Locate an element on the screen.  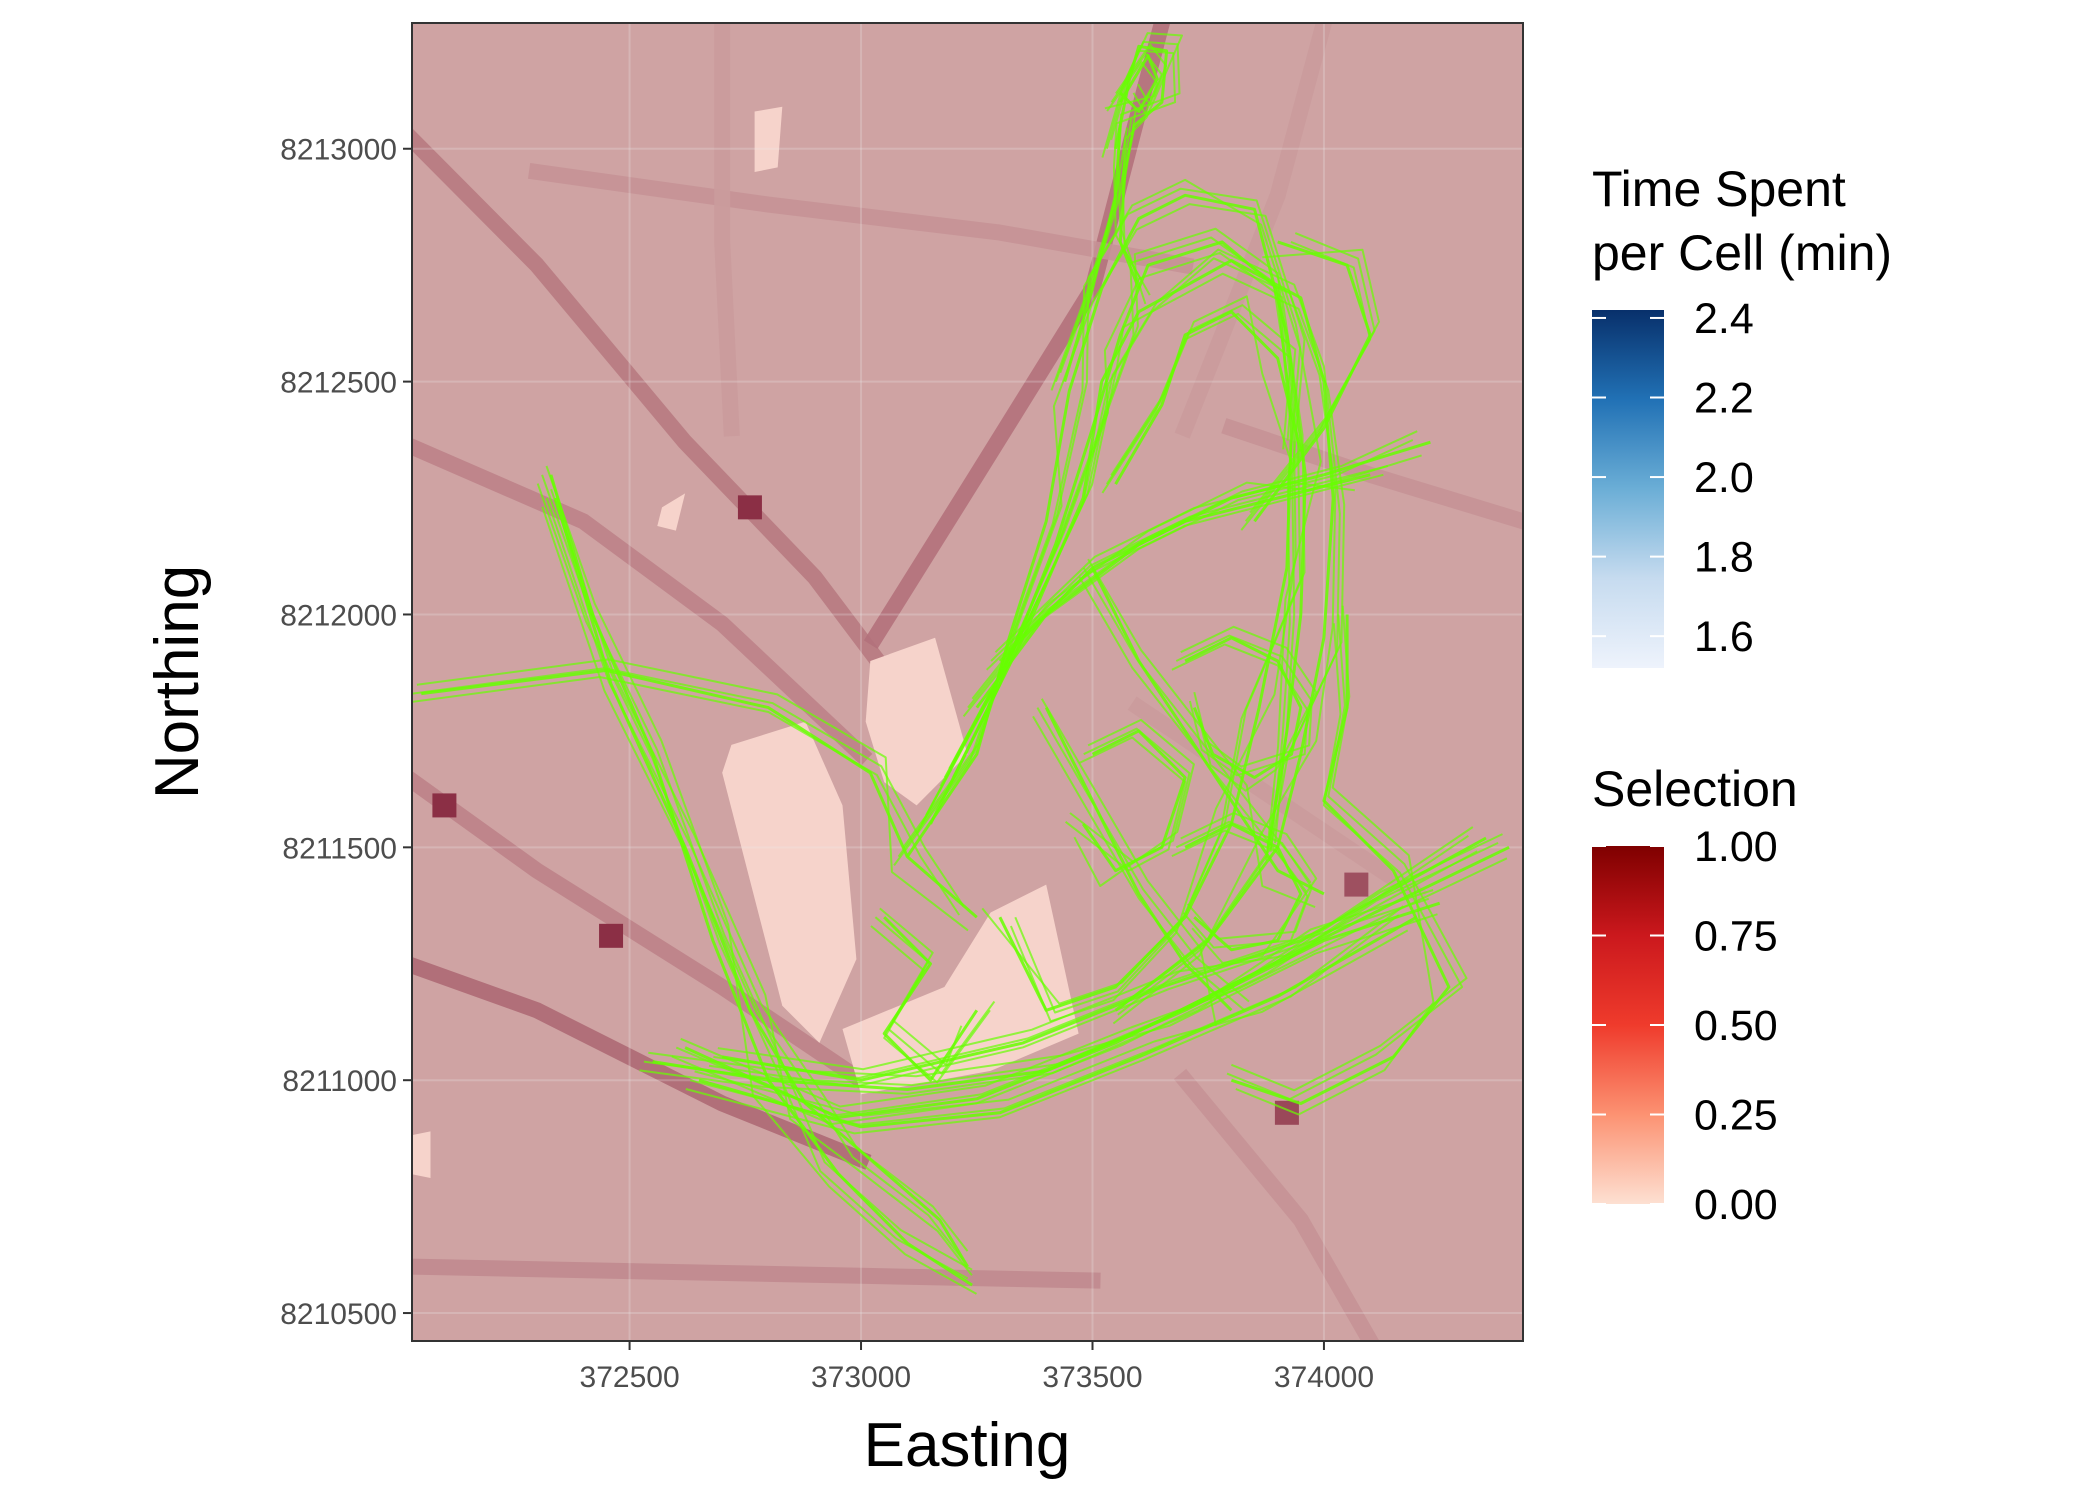
legend-tick-label: 1.8 is located at coordinates (1724, 558).